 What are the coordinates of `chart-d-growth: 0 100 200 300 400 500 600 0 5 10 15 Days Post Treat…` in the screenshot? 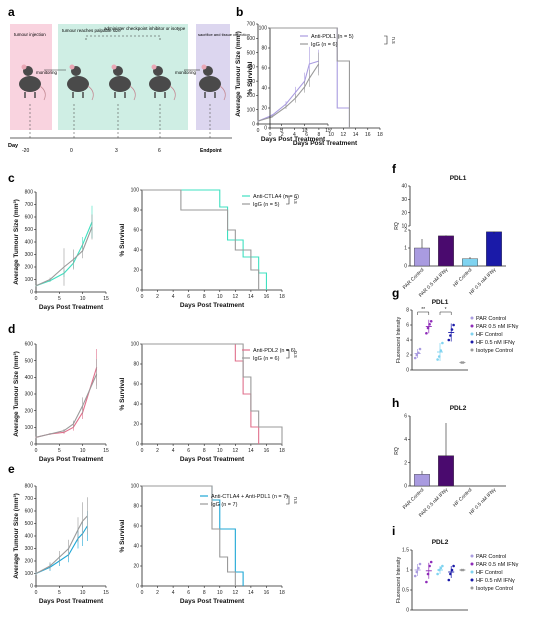 It's located at (61, 402).